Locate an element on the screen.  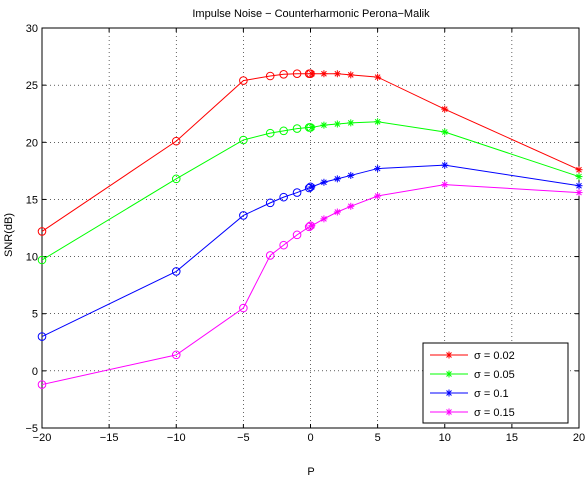
x-tick-label: 15 is located at coordinates (512, 438).